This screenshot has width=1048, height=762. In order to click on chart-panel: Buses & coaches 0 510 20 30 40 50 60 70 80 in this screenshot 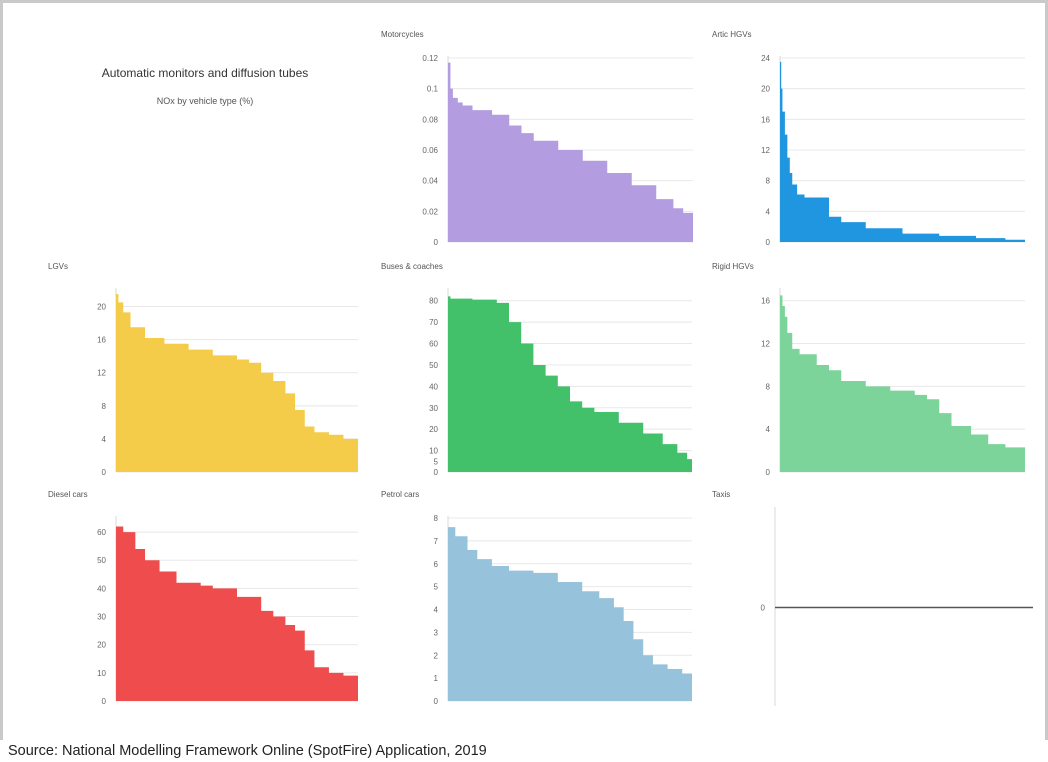, I will do `click(536, 369)`.